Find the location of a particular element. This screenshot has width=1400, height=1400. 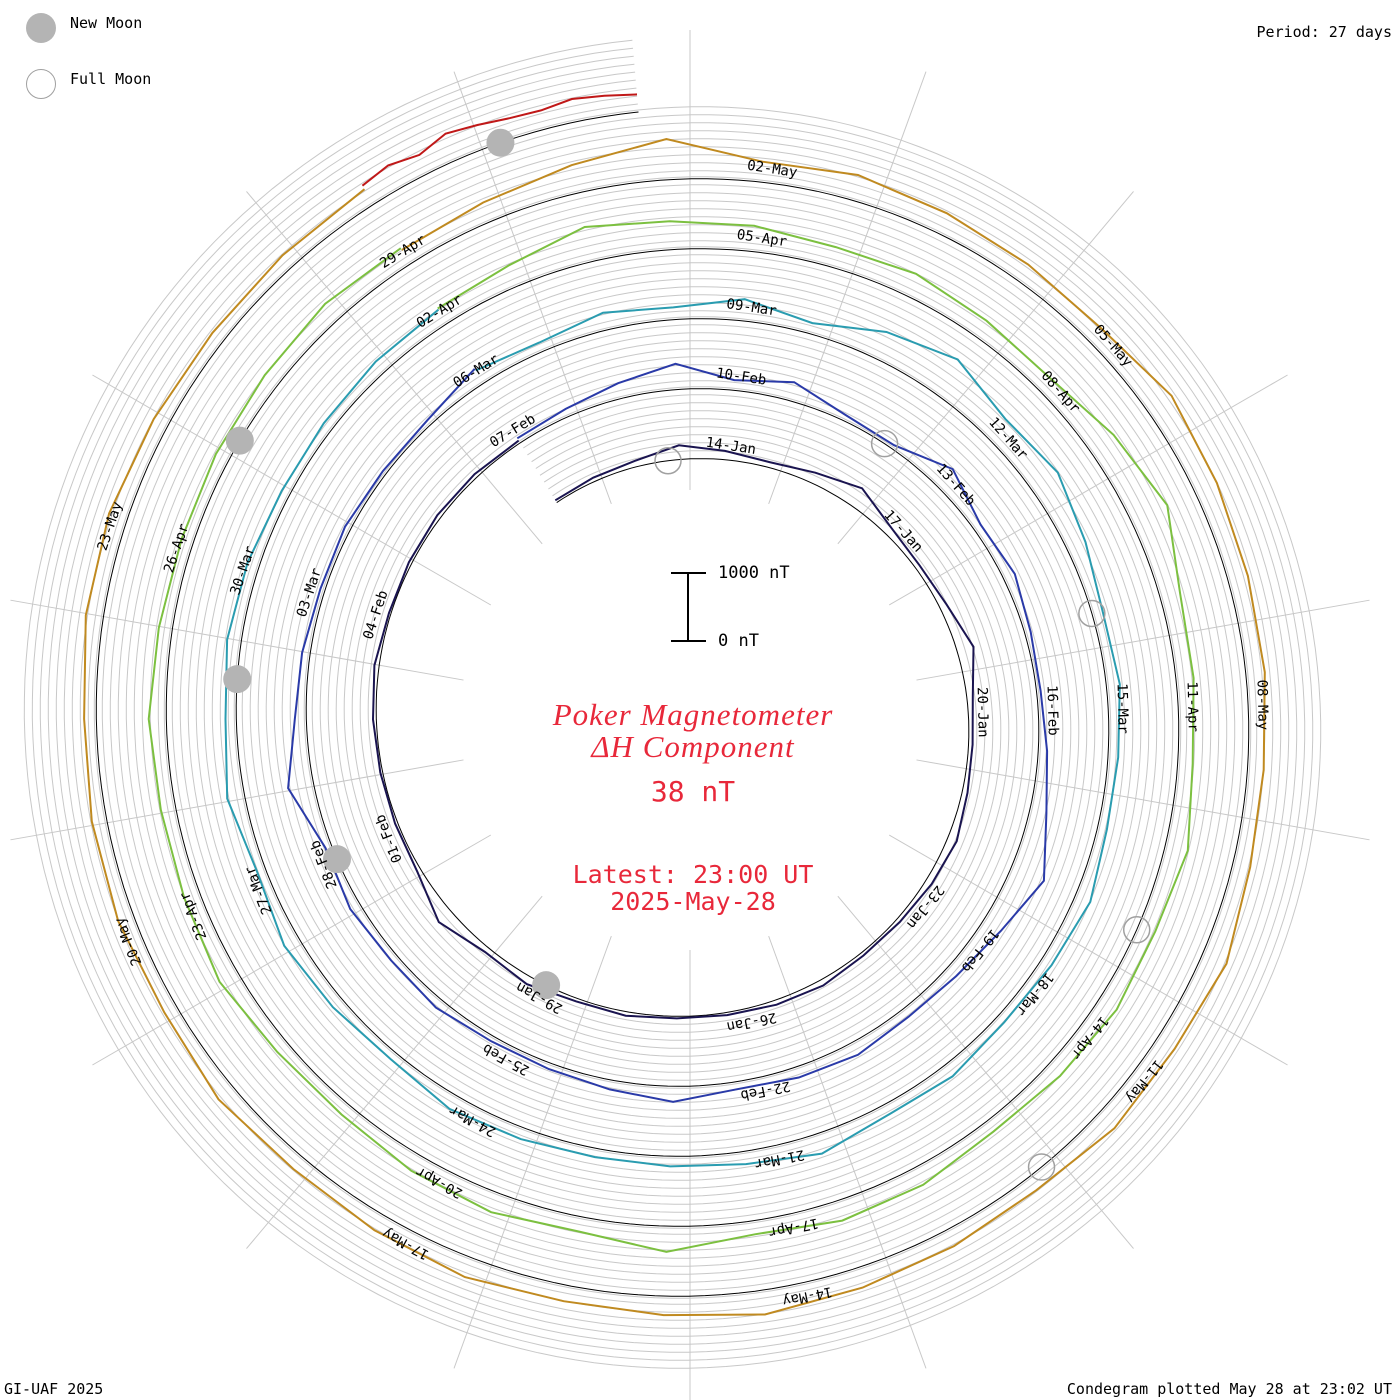

day-label: 14-May is located at coordinates (807, 1296).